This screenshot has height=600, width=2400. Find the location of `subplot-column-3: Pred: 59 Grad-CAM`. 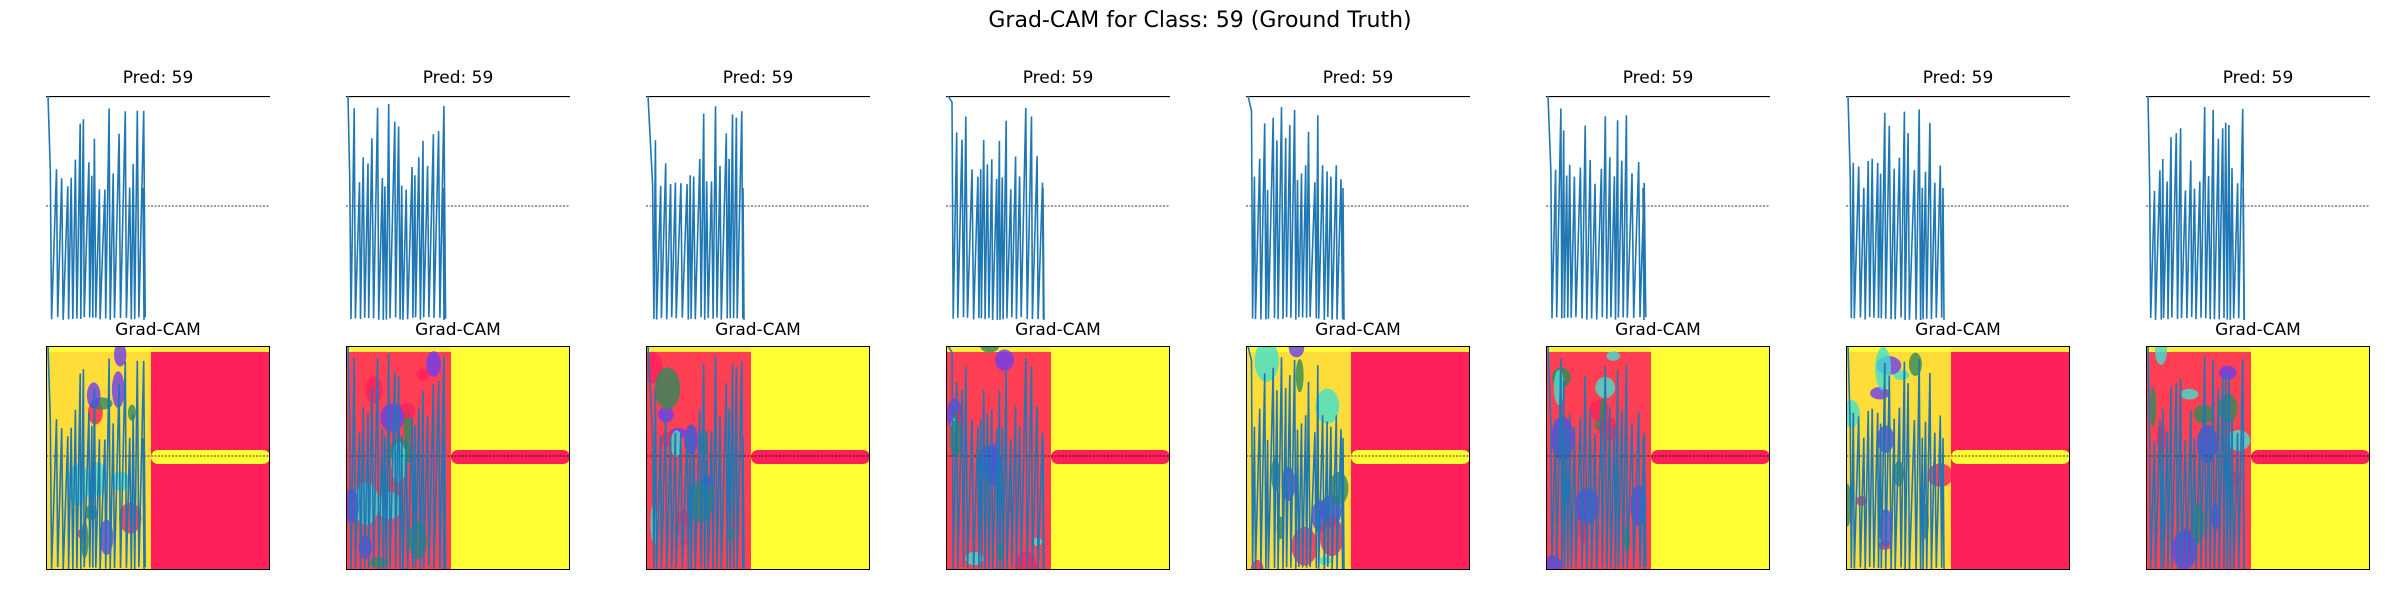

subplot-column-3: Pred: 59 Grad-CAM is located at coordinates (758, 300).